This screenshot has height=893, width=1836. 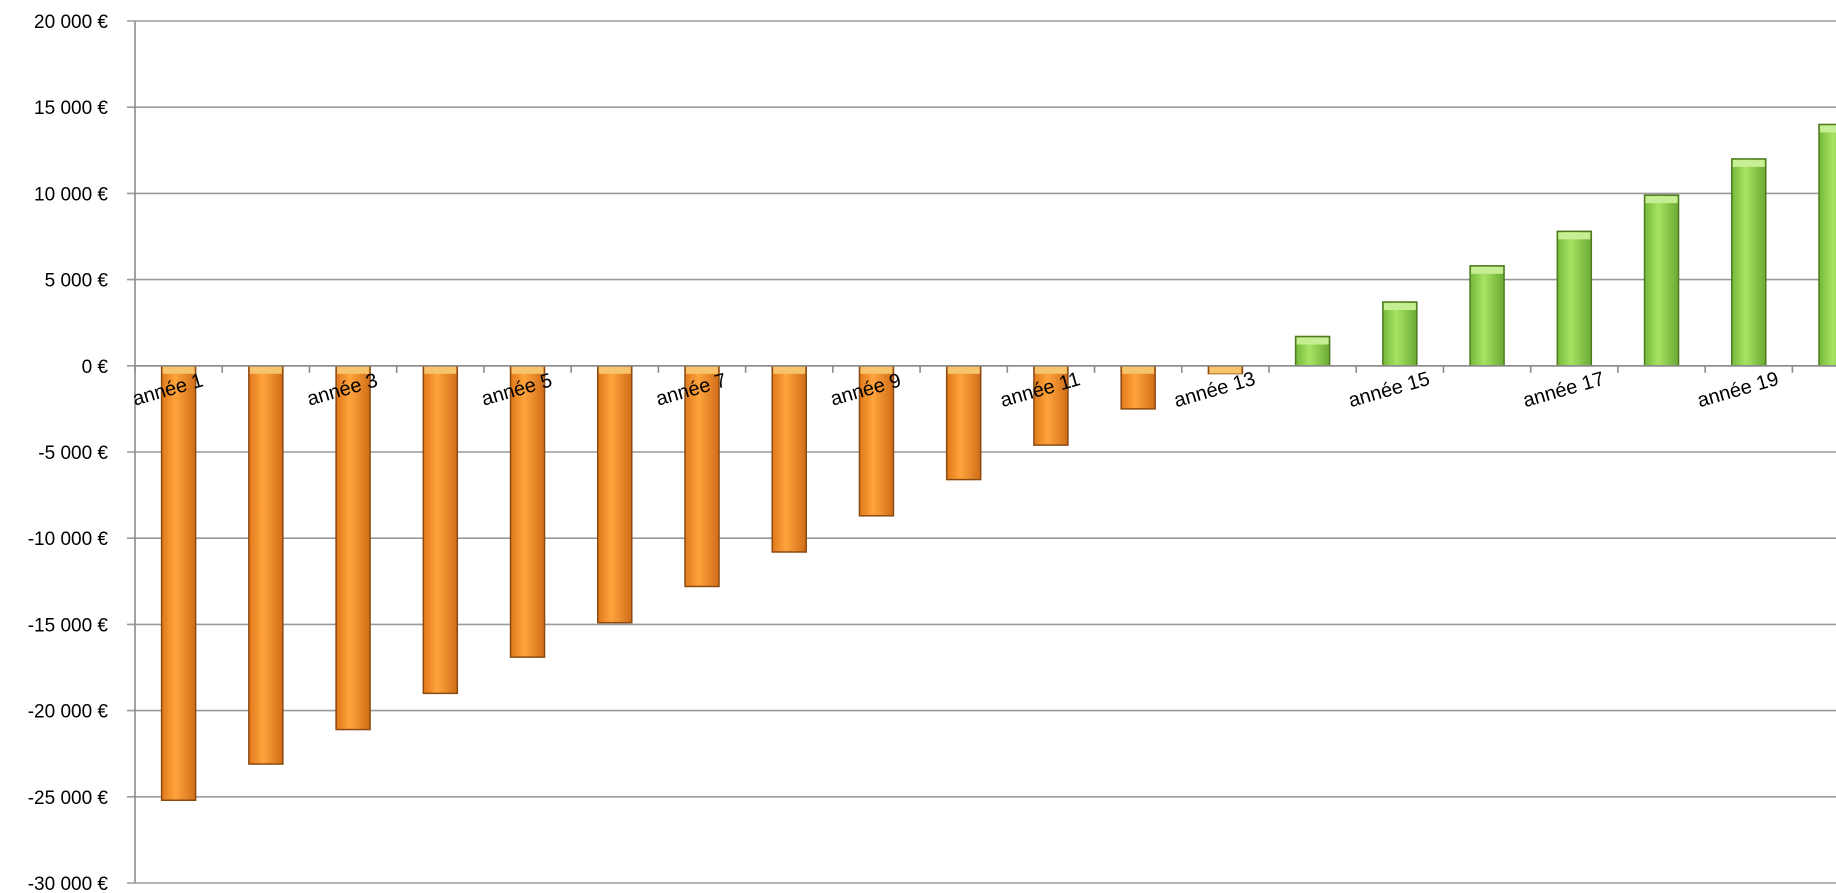 I want to click on y-tick-label: -10 000 €, so click(x=68, y=539).